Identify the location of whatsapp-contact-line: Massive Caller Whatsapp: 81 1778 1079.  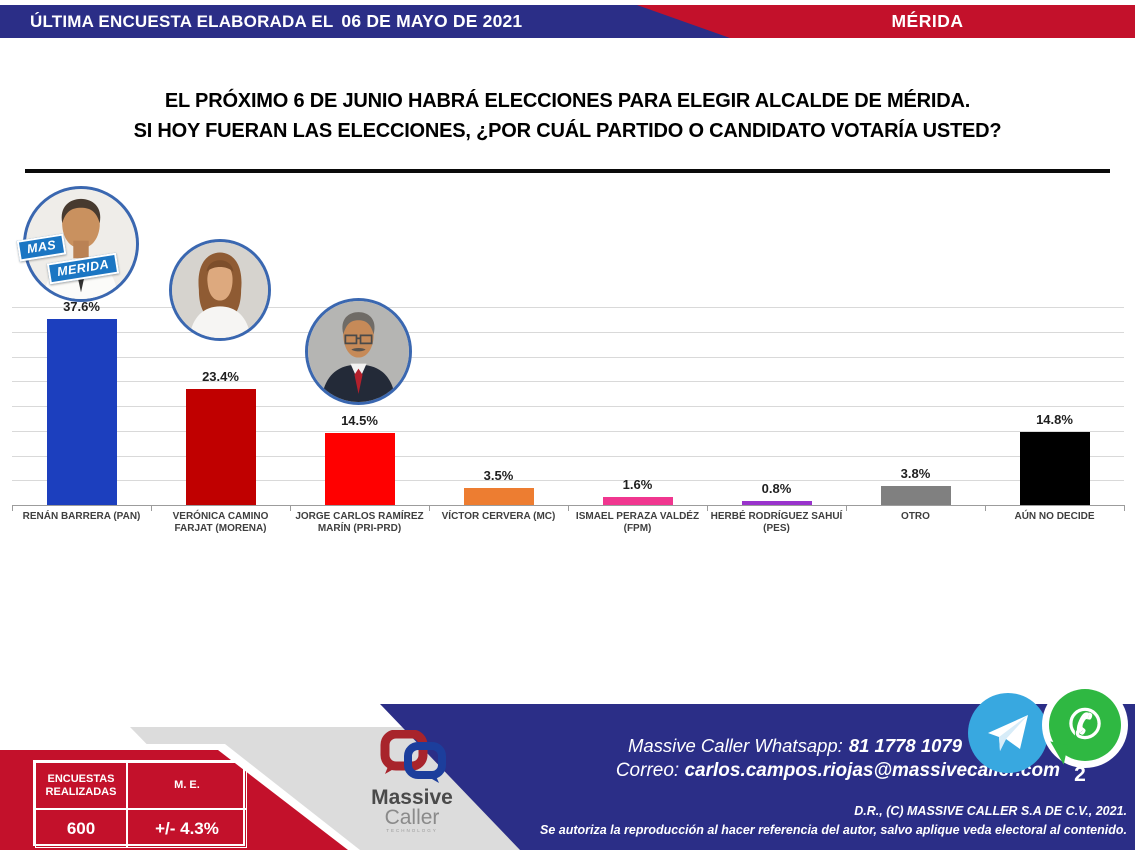
(810, 746).